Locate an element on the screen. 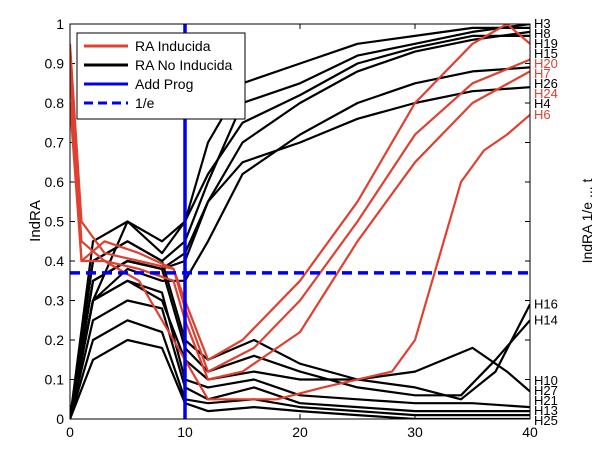  legend-label: Add Prog is located at coordinates (164, 84).